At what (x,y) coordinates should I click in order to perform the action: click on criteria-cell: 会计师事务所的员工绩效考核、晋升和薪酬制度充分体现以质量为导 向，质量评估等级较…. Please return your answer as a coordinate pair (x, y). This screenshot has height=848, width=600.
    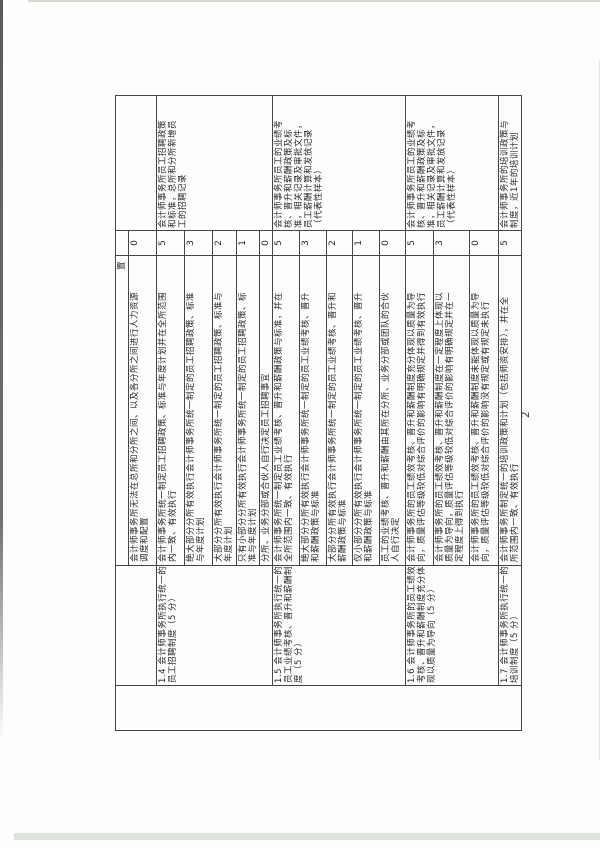
    Looking at the image, I should click on (419, 410).